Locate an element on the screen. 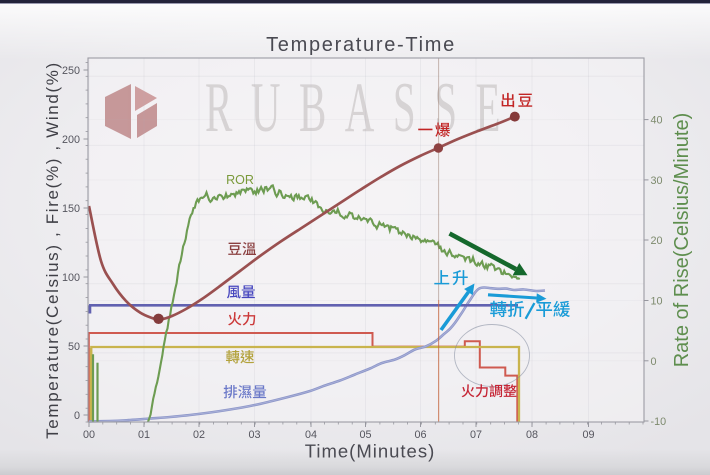  svg-text: Rate of Rise(Celsius/Minute) is located at coordinates (682, 240).